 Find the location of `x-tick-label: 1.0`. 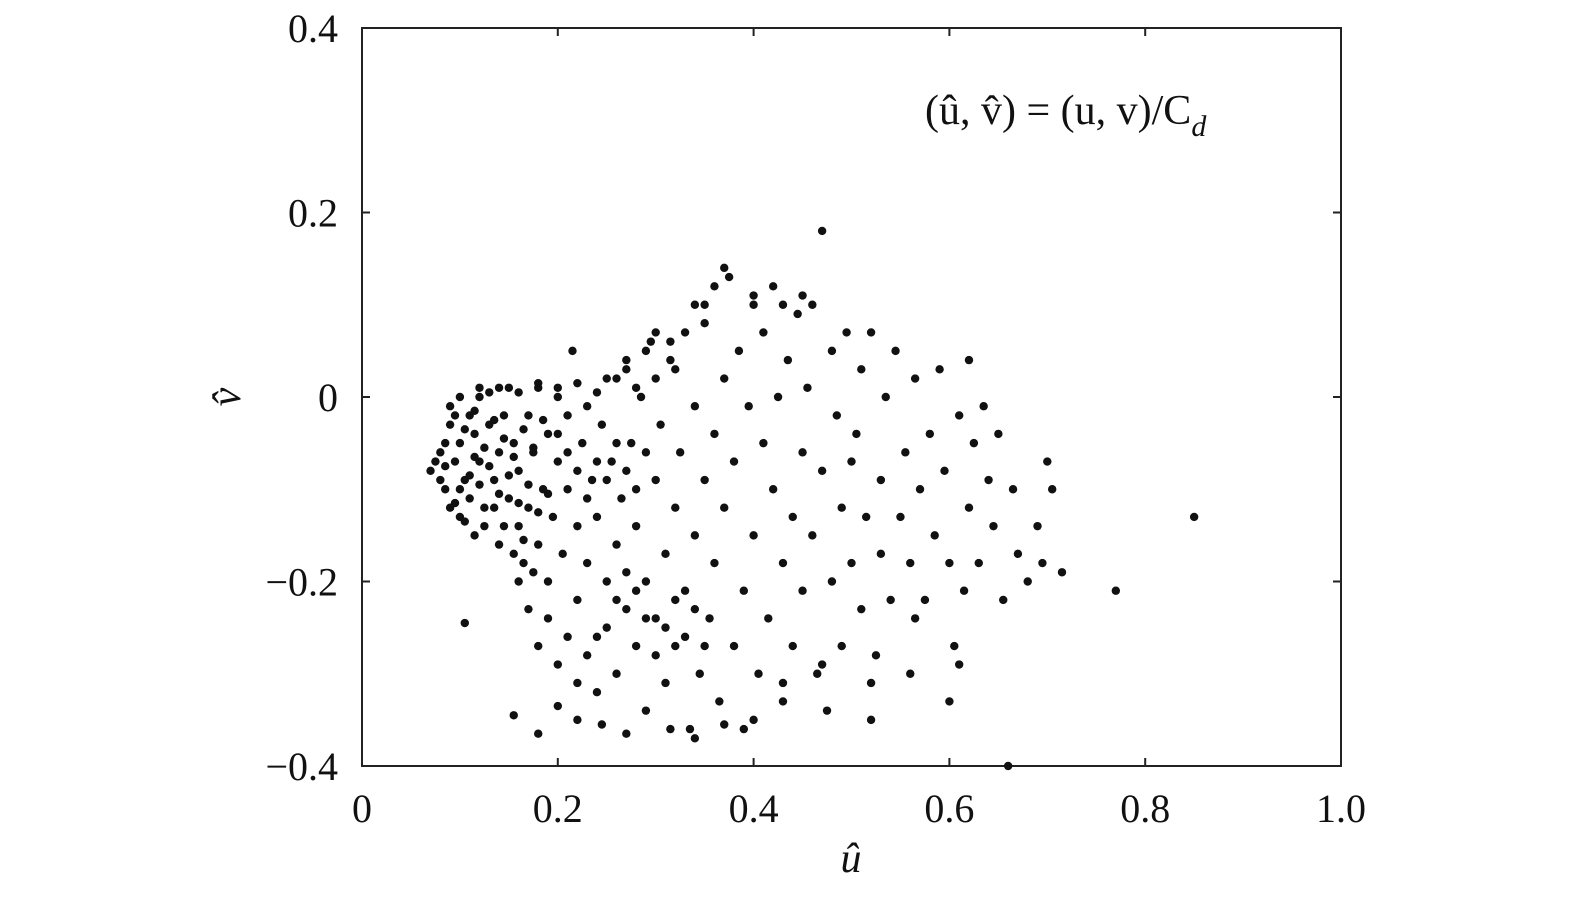

x-tick-label: 1.0 is located at coordinates (1341, 808).